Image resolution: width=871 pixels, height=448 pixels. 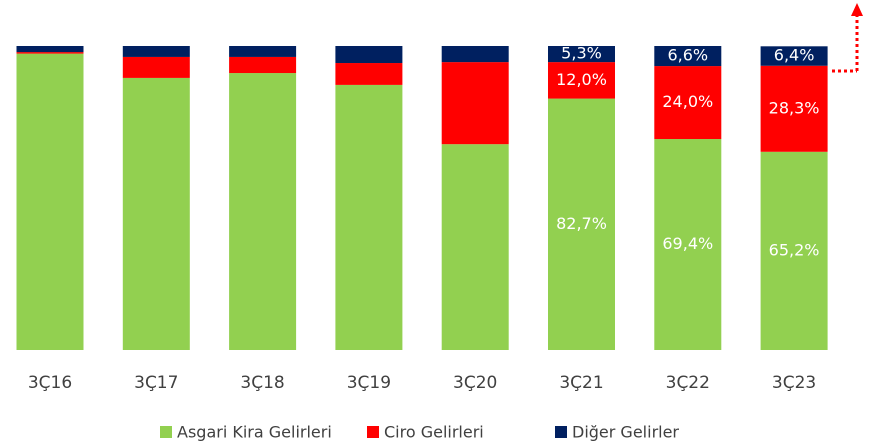 What do you see at coordinates (794, 383) in the screenshot?
I see `x-tick-label: 3Ç23` at bounding box center [794, 383].